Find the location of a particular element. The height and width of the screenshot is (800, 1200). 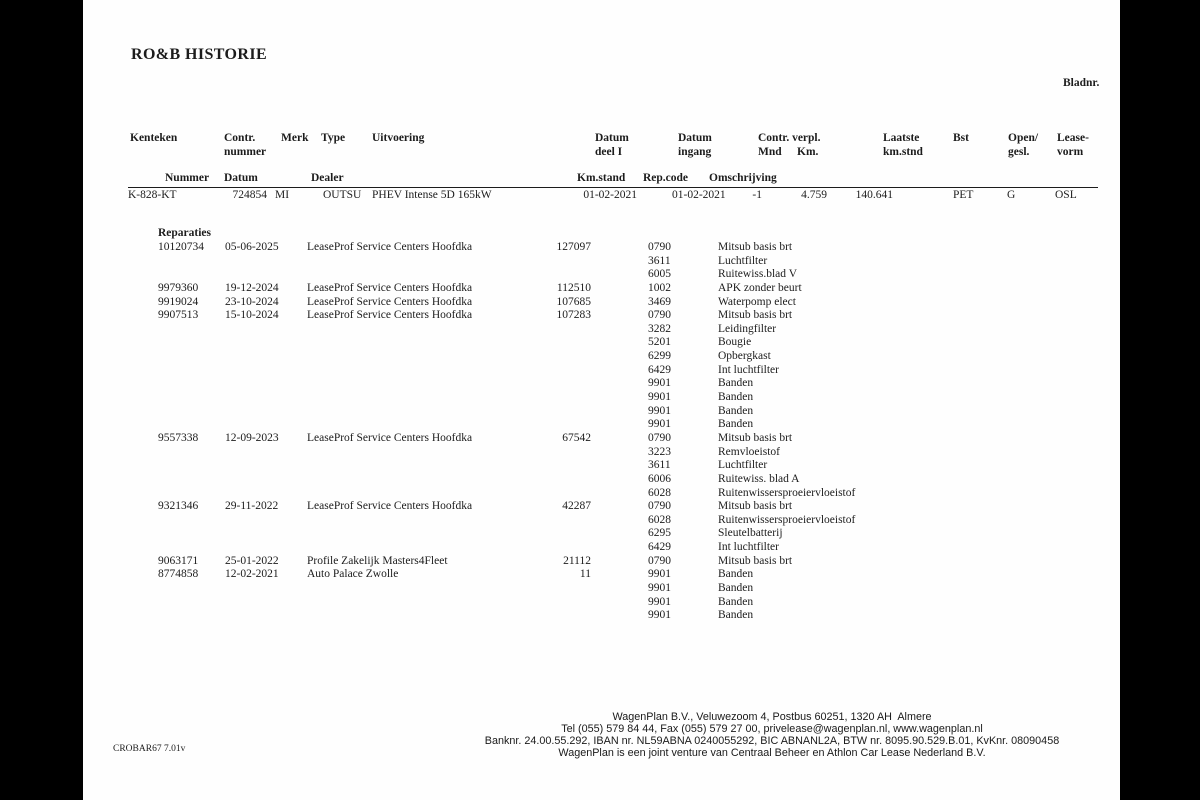

repair-datum: 23-10-2024 is located at coordinates (252, 301).